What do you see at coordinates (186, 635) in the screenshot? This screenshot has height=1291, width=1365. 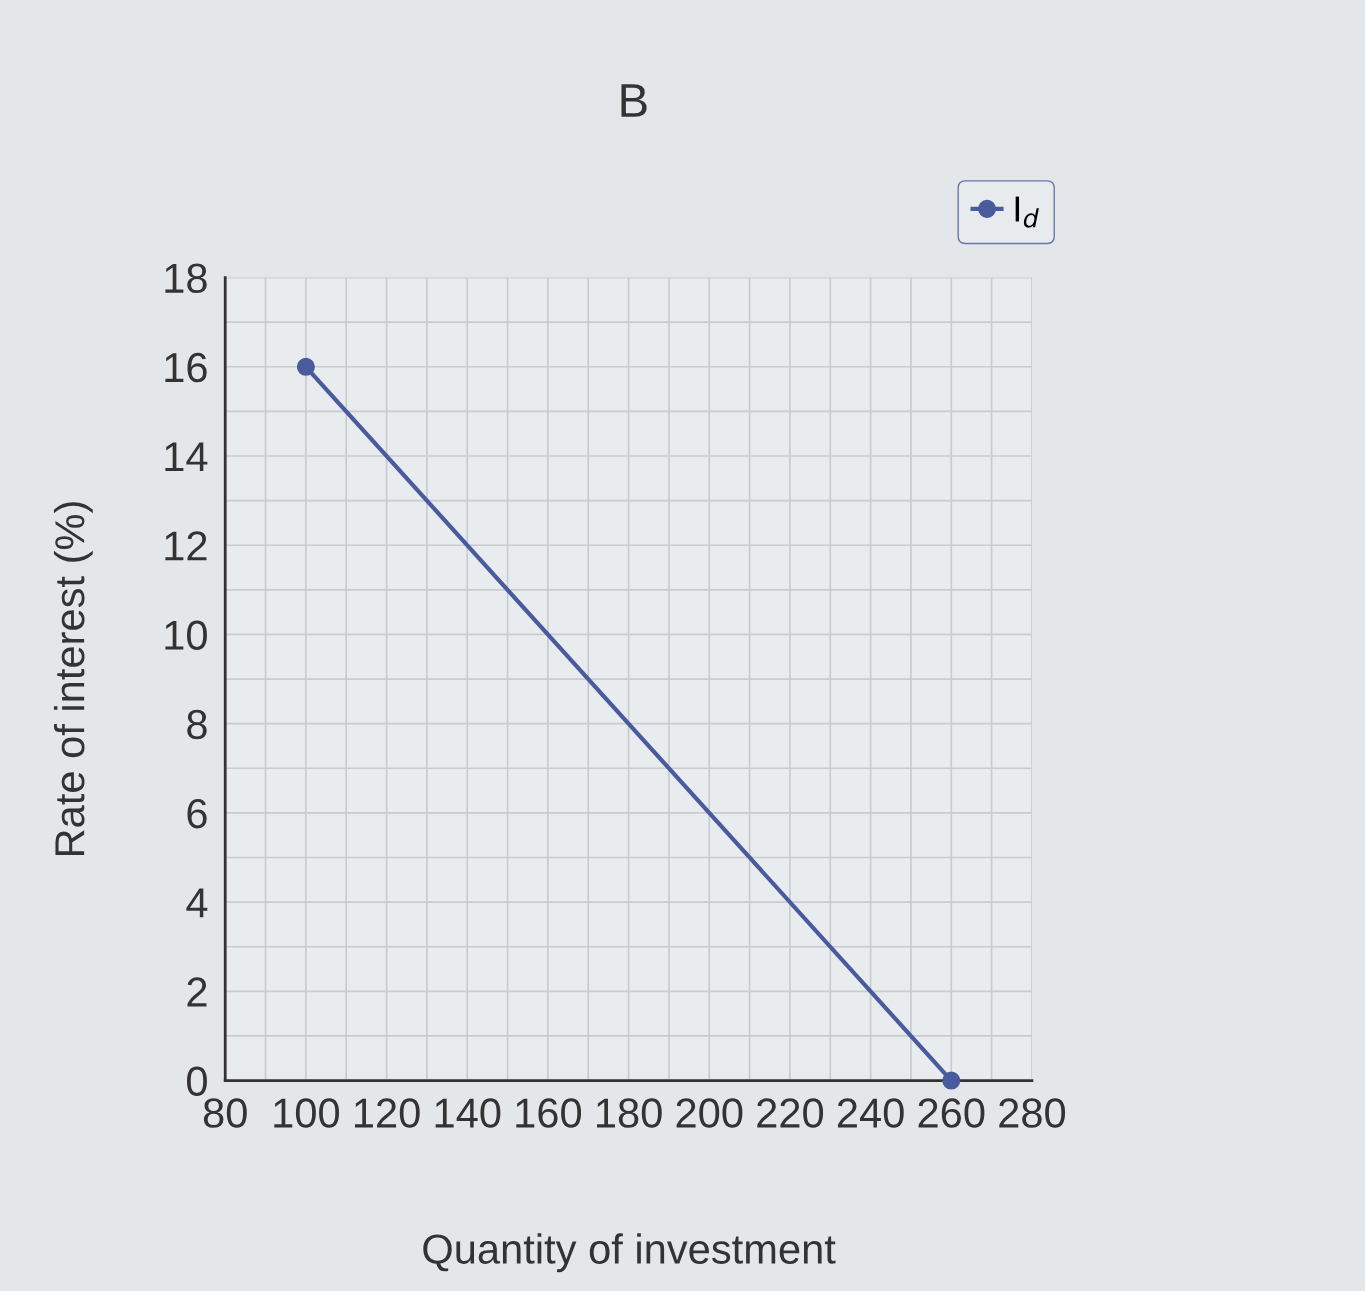 I see `y-tick-label: 10` at bounding box center [186, 635].